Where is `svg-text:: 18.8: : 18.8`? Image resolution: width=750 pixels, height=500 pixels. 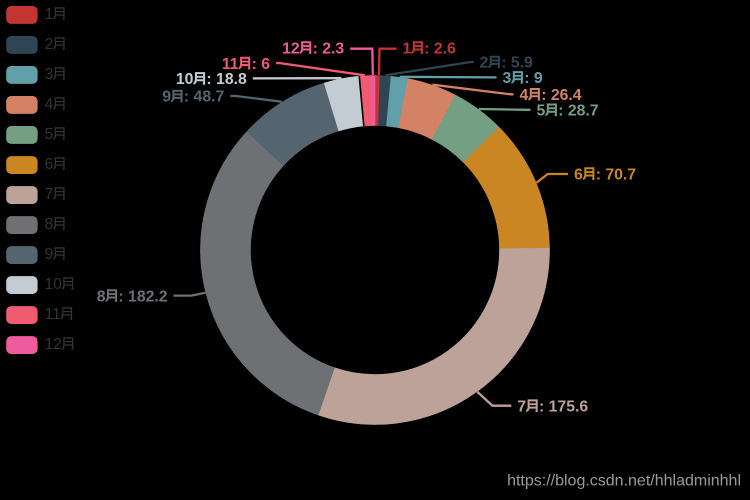
svg-text:: 18.8: : 18.8 is located at coordinates (226, 79).